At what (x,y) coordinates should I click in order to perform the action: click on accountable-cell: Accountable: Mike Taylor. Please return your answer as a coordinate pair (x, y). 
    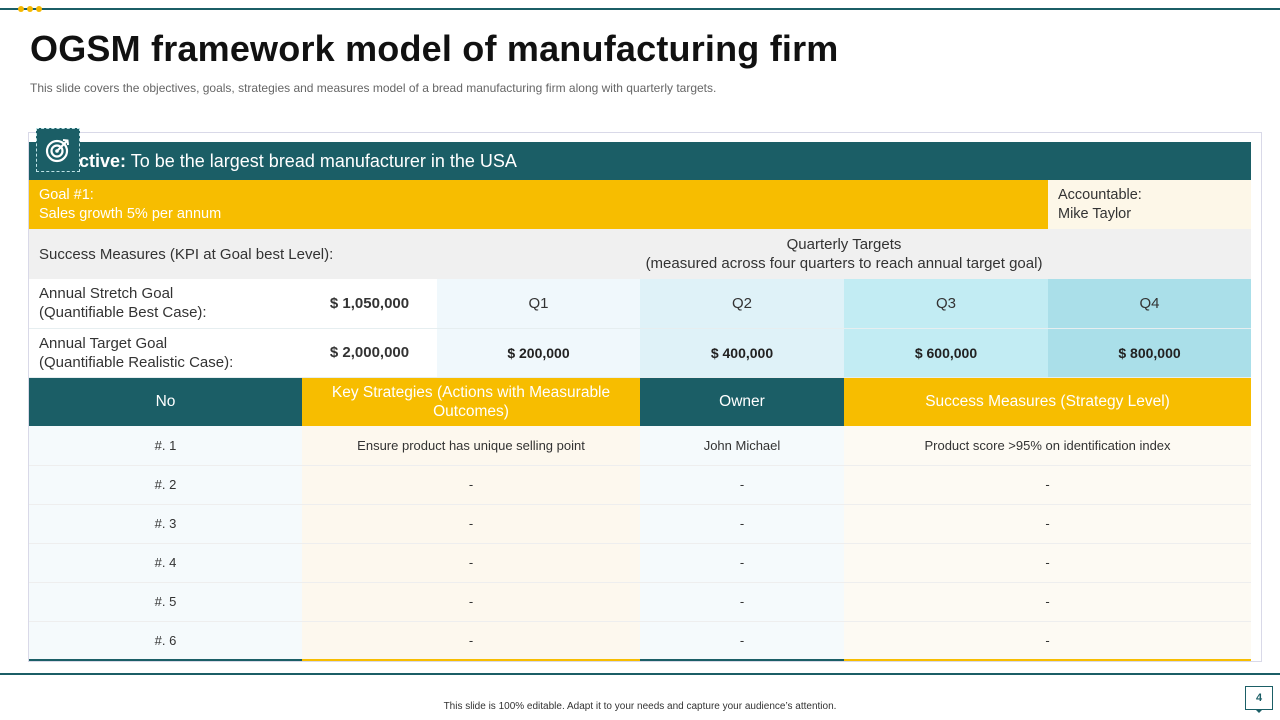
    Looking at the image, I should click on (1150, 204).